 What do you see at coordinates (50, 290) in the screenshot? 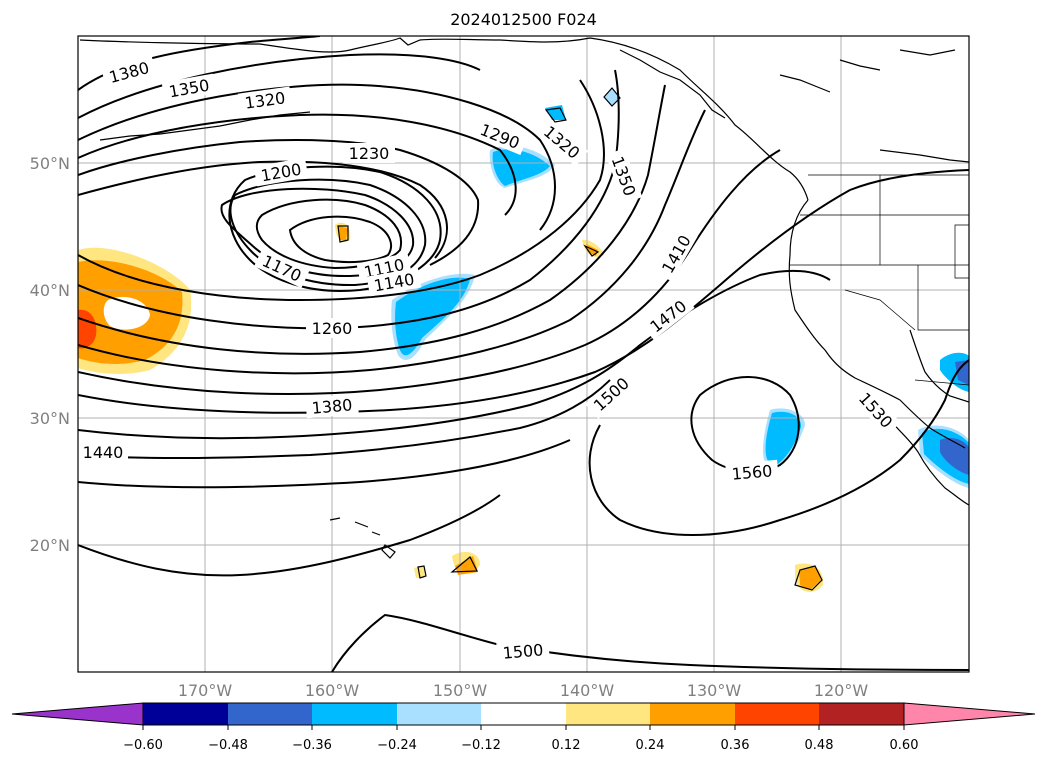
I see `lat-label: 40°N` at bounding box center [50, 290].